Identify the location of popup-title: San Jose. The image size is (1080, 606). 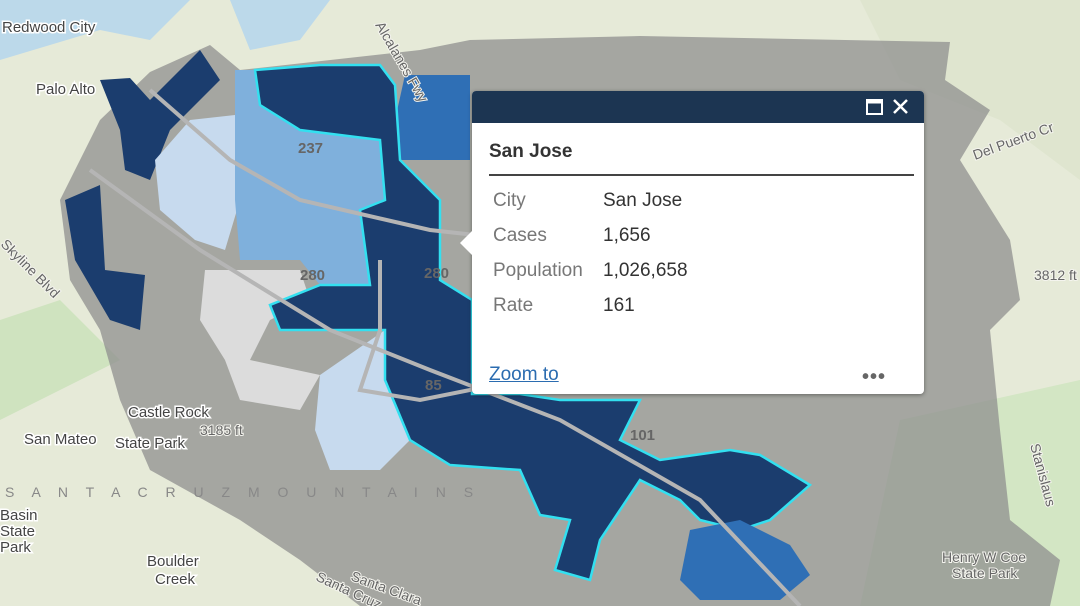
(531, 151).